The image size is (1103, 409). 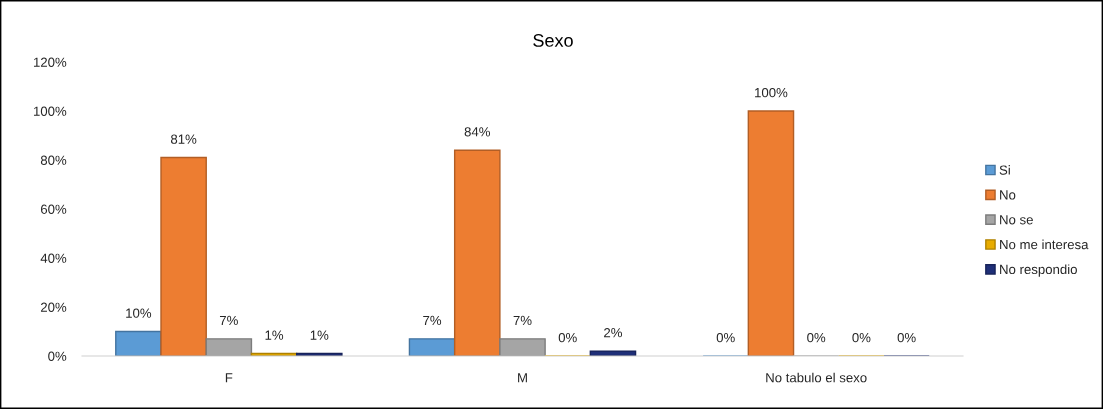 What do you see at coordinates (229, 378) in the screenshot?
I see `x-tick-label: F` at bounding box center [229, 378].